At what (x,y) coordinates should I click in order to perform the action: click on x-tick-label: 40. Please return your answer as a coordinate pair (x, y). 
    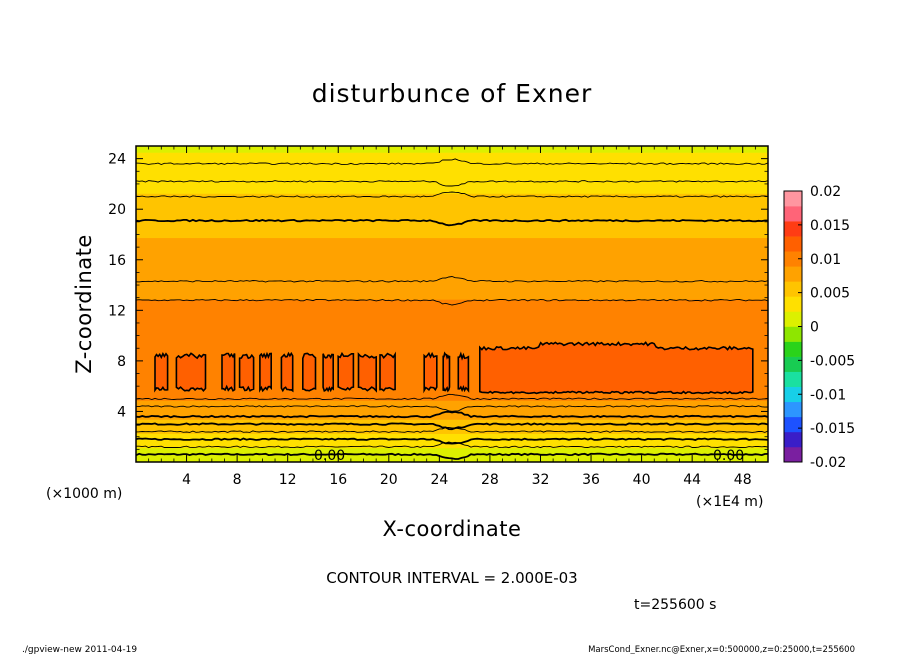
    Looking at the image, I should click on (642, 480).